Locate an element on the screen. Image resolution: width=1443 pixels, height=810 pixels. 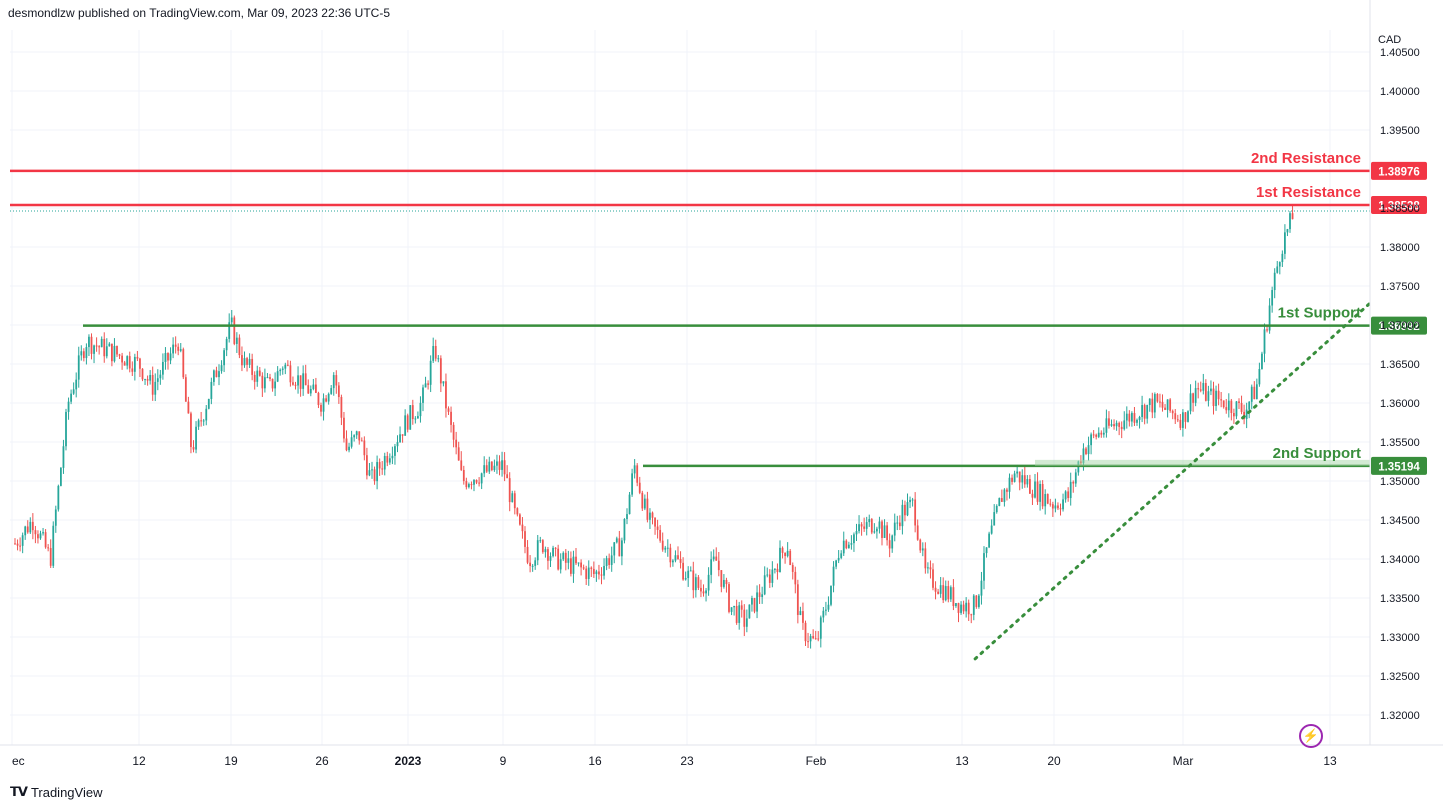
ascending-trendline is located at coordinates (1172, 481).